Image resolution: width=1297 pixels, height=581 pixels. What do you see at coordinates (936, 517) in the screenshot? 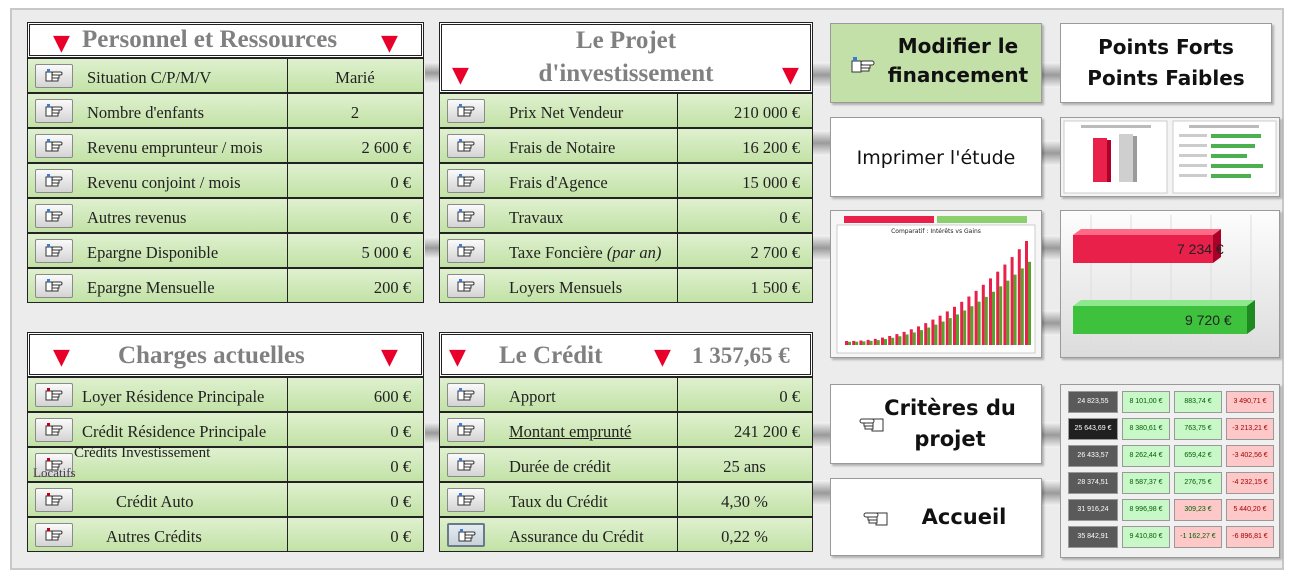
I see `accueil-button: Accueil` at bounding box center [936, 517].